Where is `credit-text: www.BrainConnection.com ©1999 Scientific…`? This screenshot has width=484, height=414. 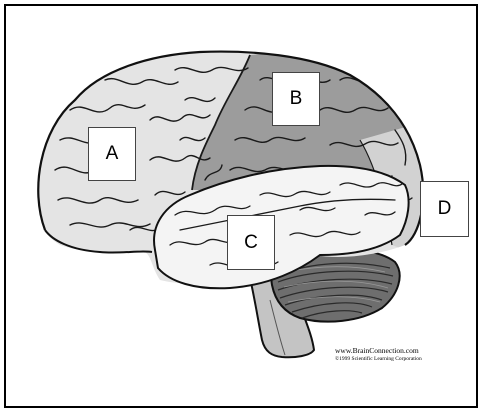
credit-text: www.BrainConnection.com ©1999 Scientific… is located at coordinates (400, 354).